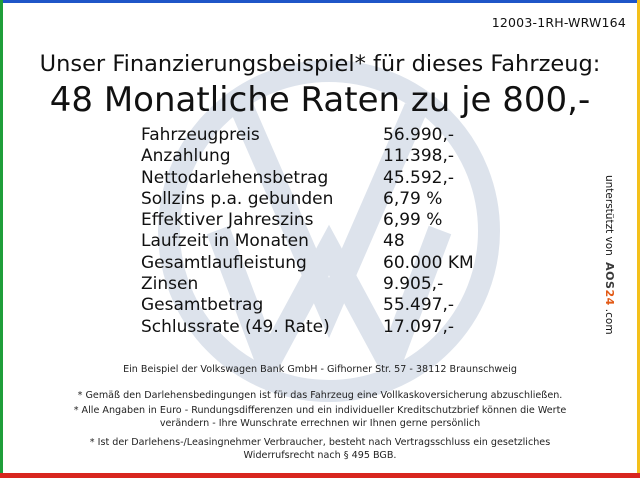 Image resolution: width=640 pixels, height=478 pixels. What do you see at coordinates (321, 156) in the screenshot?
I see `financing-row: Anzahlung 11.398,-` at bounding box center [321, 156].